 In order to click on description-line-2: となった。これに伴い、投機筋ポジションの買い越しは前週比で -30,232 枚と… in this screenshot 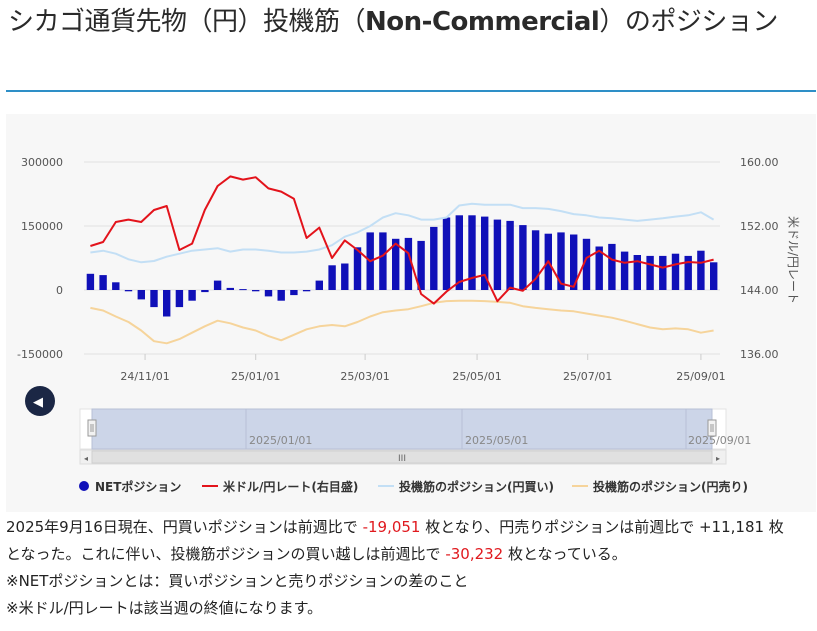, I will do `click(316, 554)`.